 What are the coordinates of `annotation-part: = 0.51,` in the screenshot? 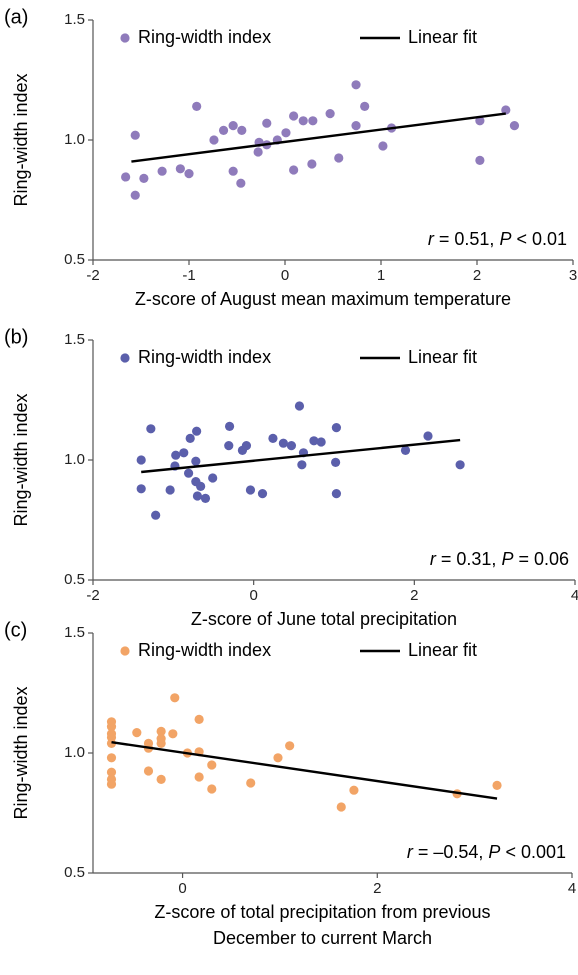 It's located at (467, 239).